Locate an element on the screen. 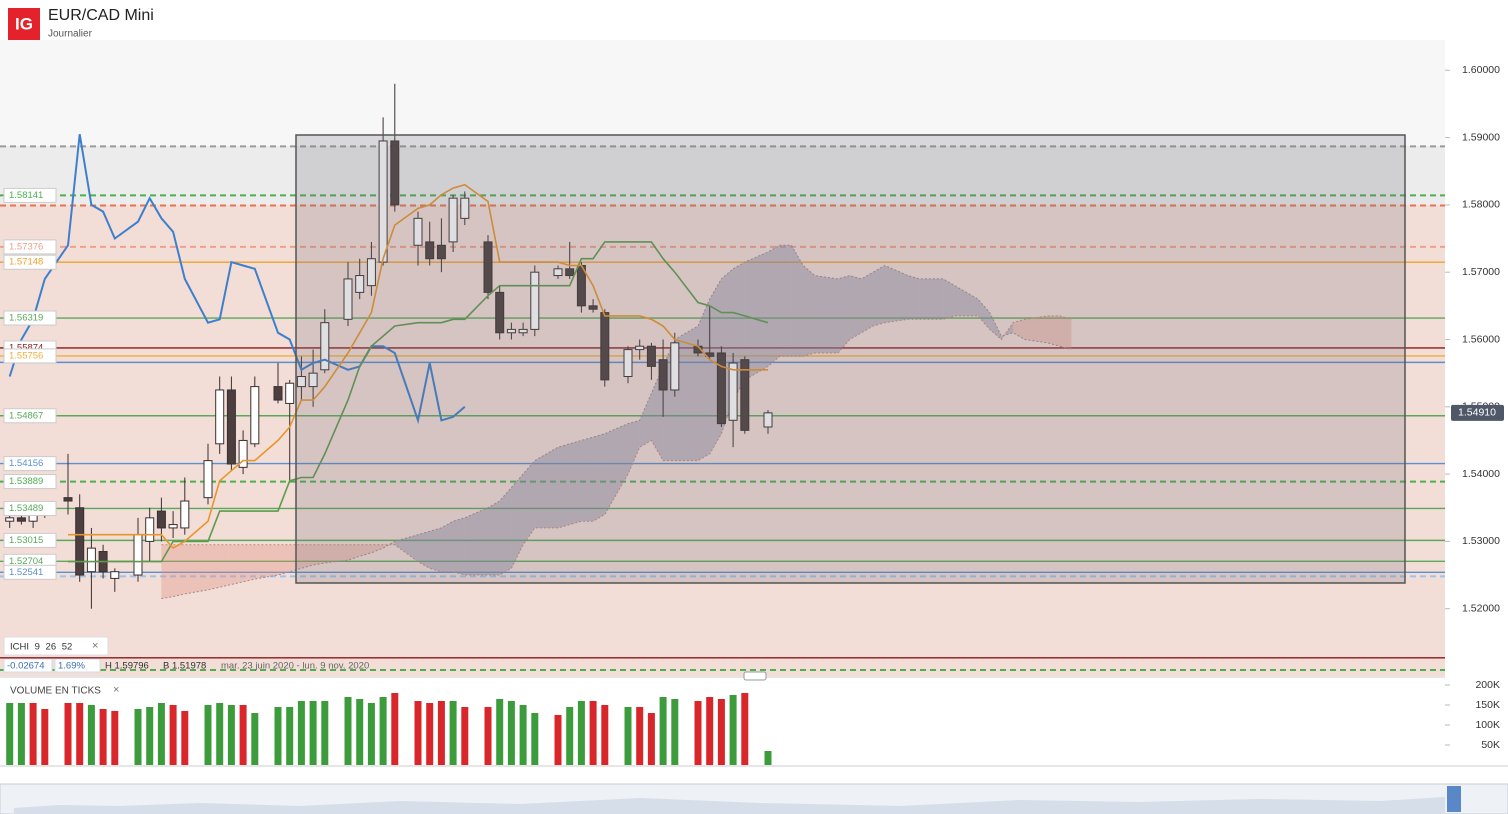  level-label: 1.56319 is located at coordinates (26, 318).